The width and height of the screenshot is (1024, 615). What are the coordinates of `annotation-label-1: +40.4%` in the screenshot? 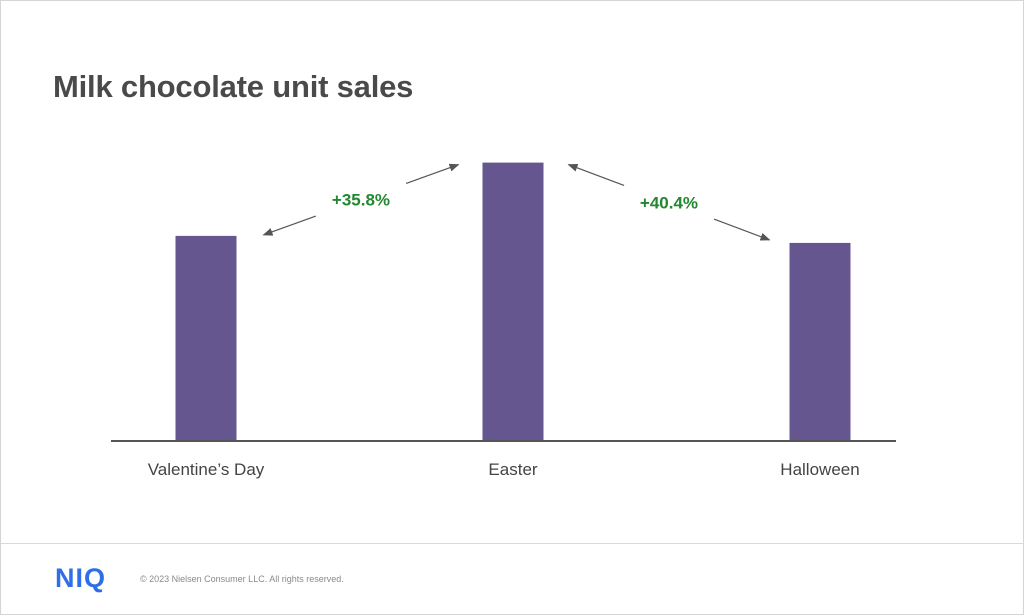 It's located at (669, 202).